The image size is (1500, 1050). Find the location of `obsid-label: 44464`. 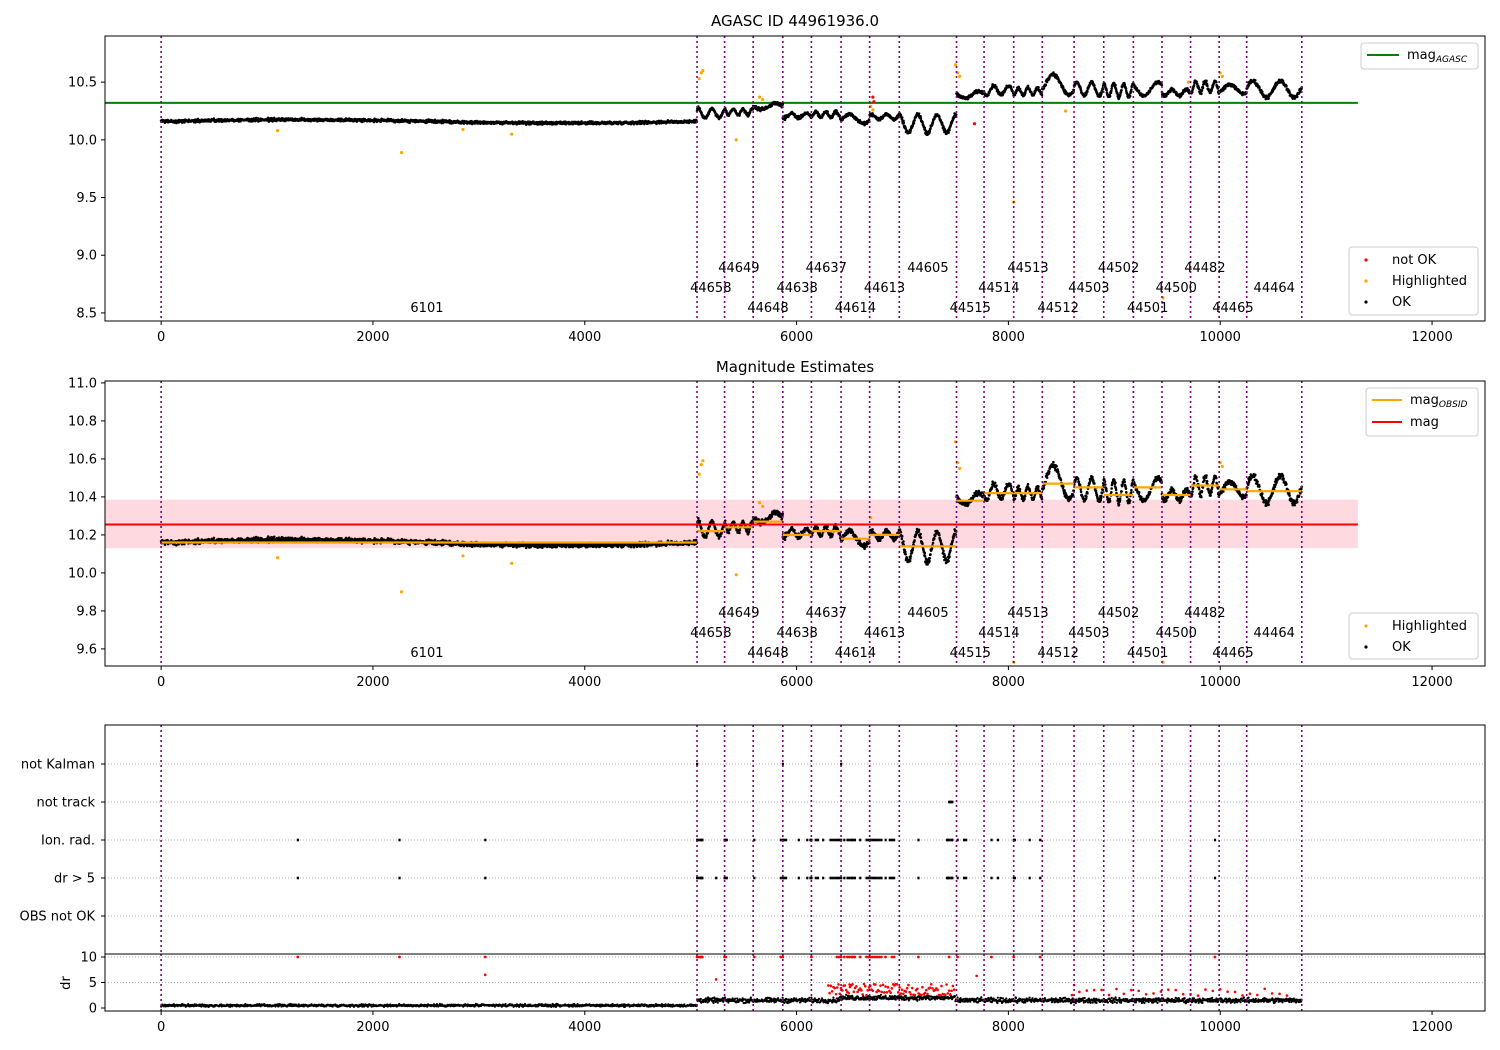

obsid-label: 44464 is located at coordinates (1274, 288).